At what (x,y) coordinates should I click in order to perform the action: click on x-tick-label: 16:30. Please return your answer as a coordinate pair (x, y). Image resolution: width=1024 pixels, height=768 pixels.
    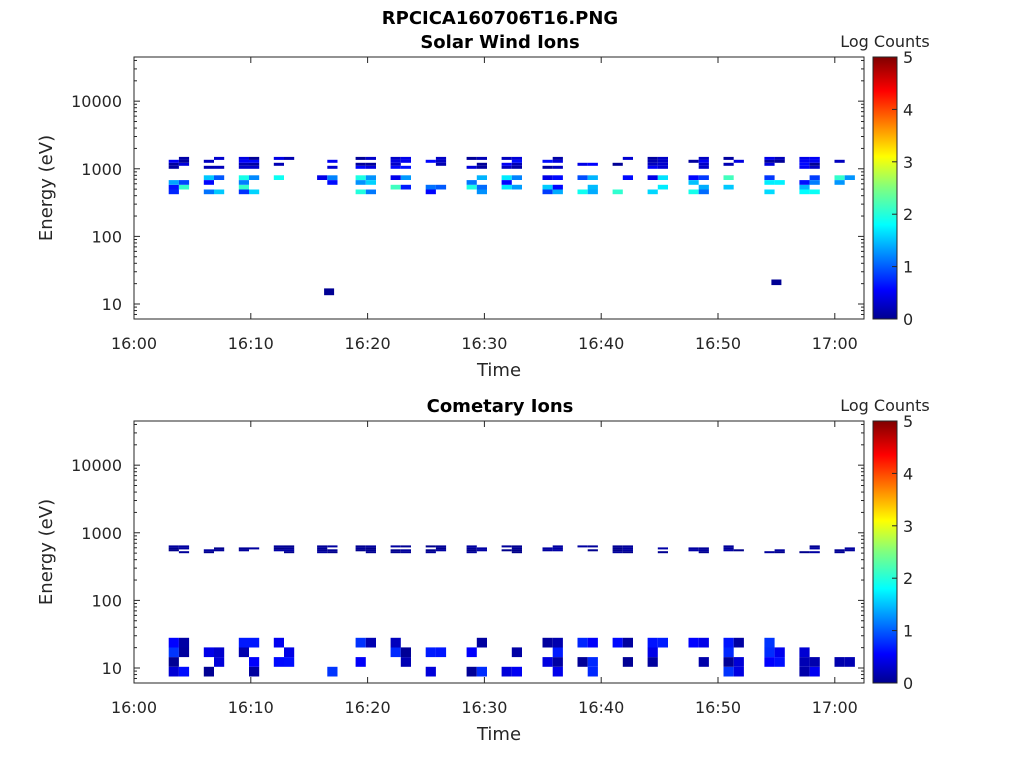
    Looking at the image, I should click on (484, 707).